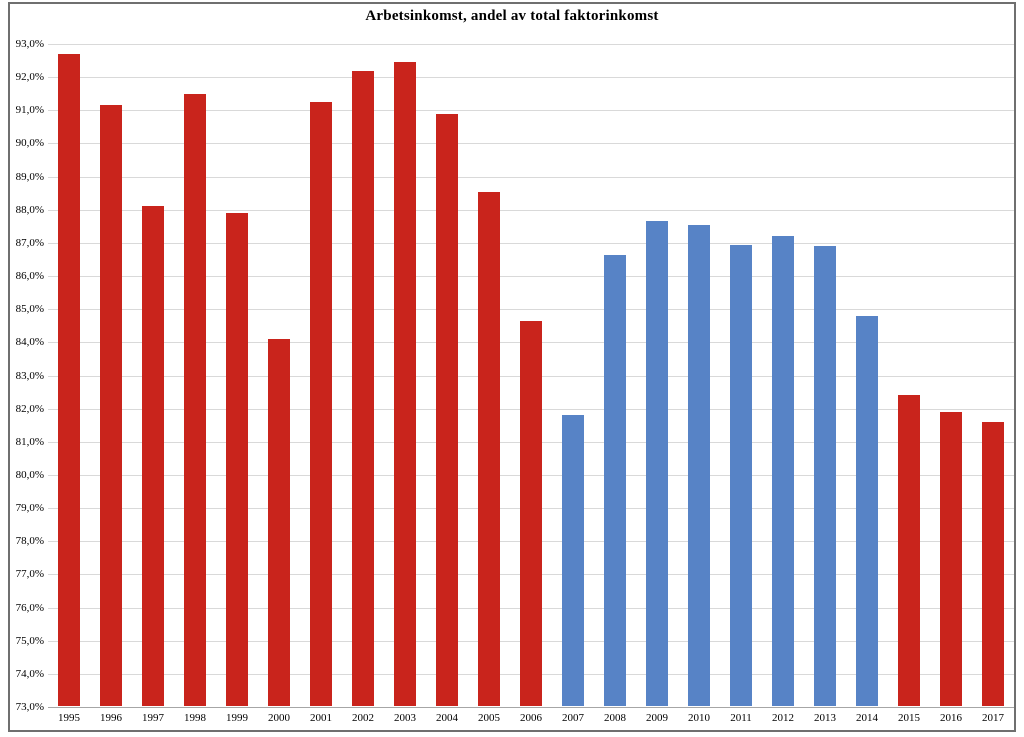 This screenshot has width=1024, height=737. Describe the element at coordinates (321, 718) in the screenshot. I see `x-axis-label-2001: 2001` at that location.